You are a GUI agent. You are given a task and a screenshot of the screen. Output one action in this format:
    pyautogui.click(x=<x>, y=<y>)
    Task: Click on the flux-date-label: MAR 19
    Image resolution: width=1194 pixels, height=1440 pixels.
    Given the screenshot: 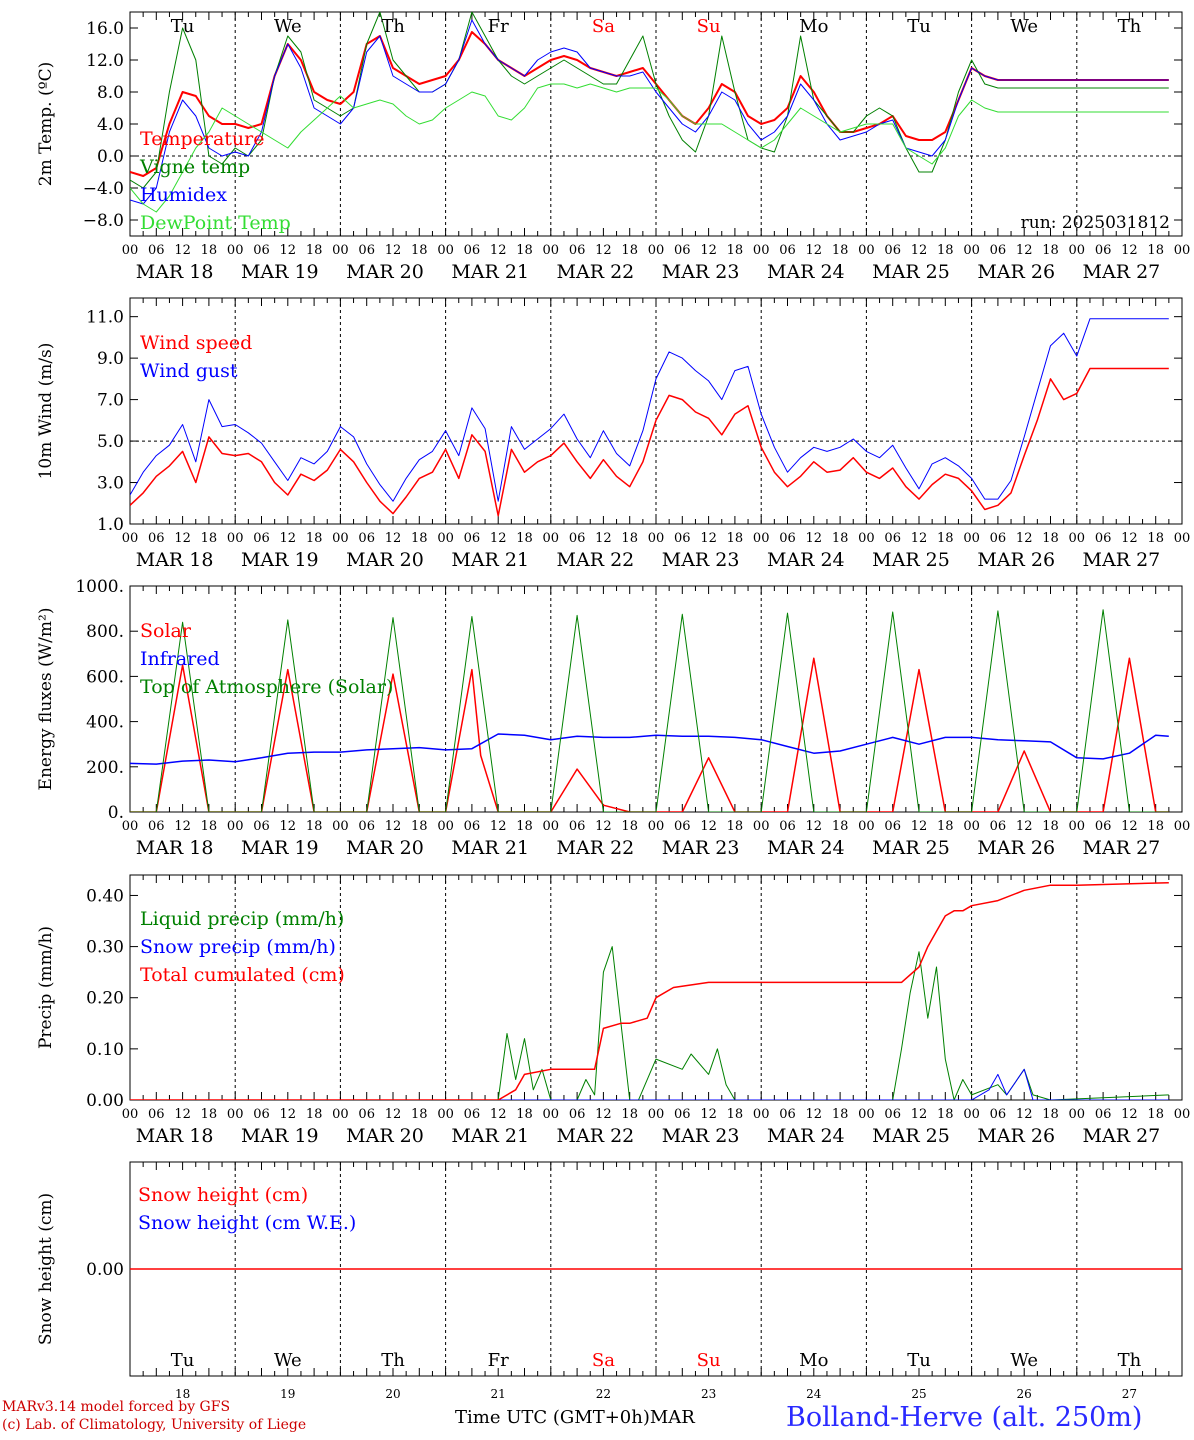 What is the action you would take?
    pyautogui.click(x=280, y=848)
    